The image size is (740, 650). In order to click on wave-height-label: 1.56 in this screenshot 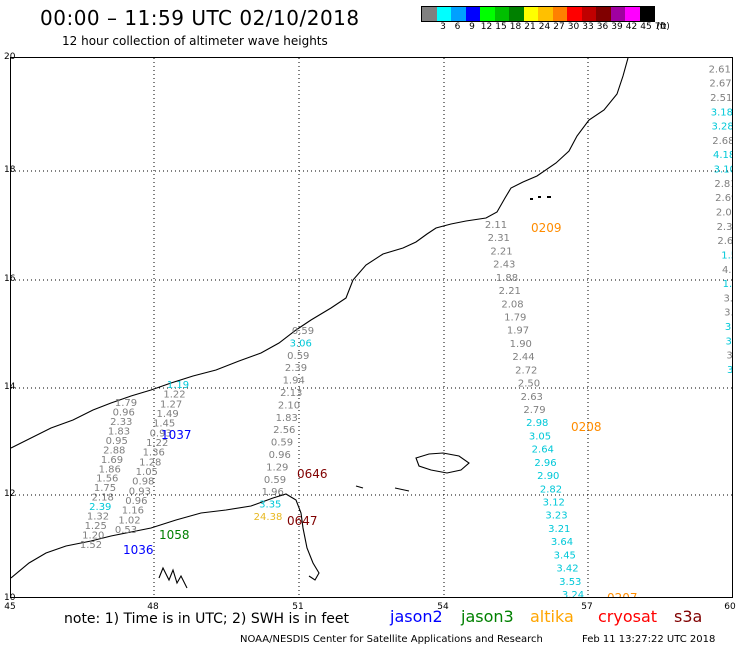, I will do `click(107, 479)`.